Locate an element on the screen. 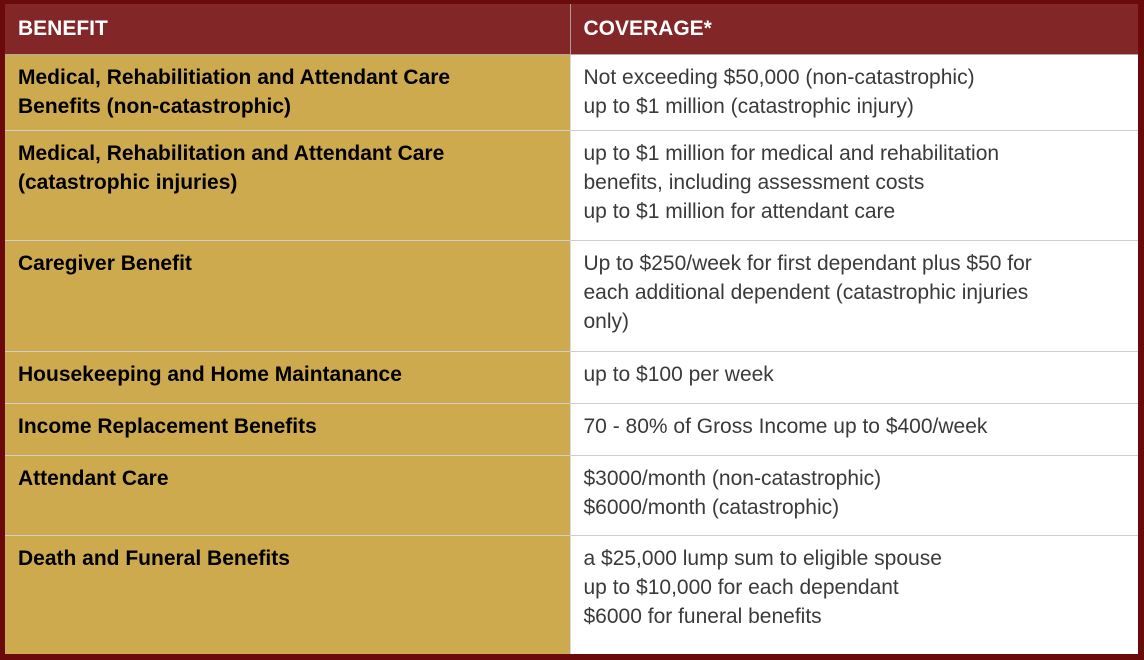  benefit-cell: Income Replacement Benefits is located at coordinates (287, 429).